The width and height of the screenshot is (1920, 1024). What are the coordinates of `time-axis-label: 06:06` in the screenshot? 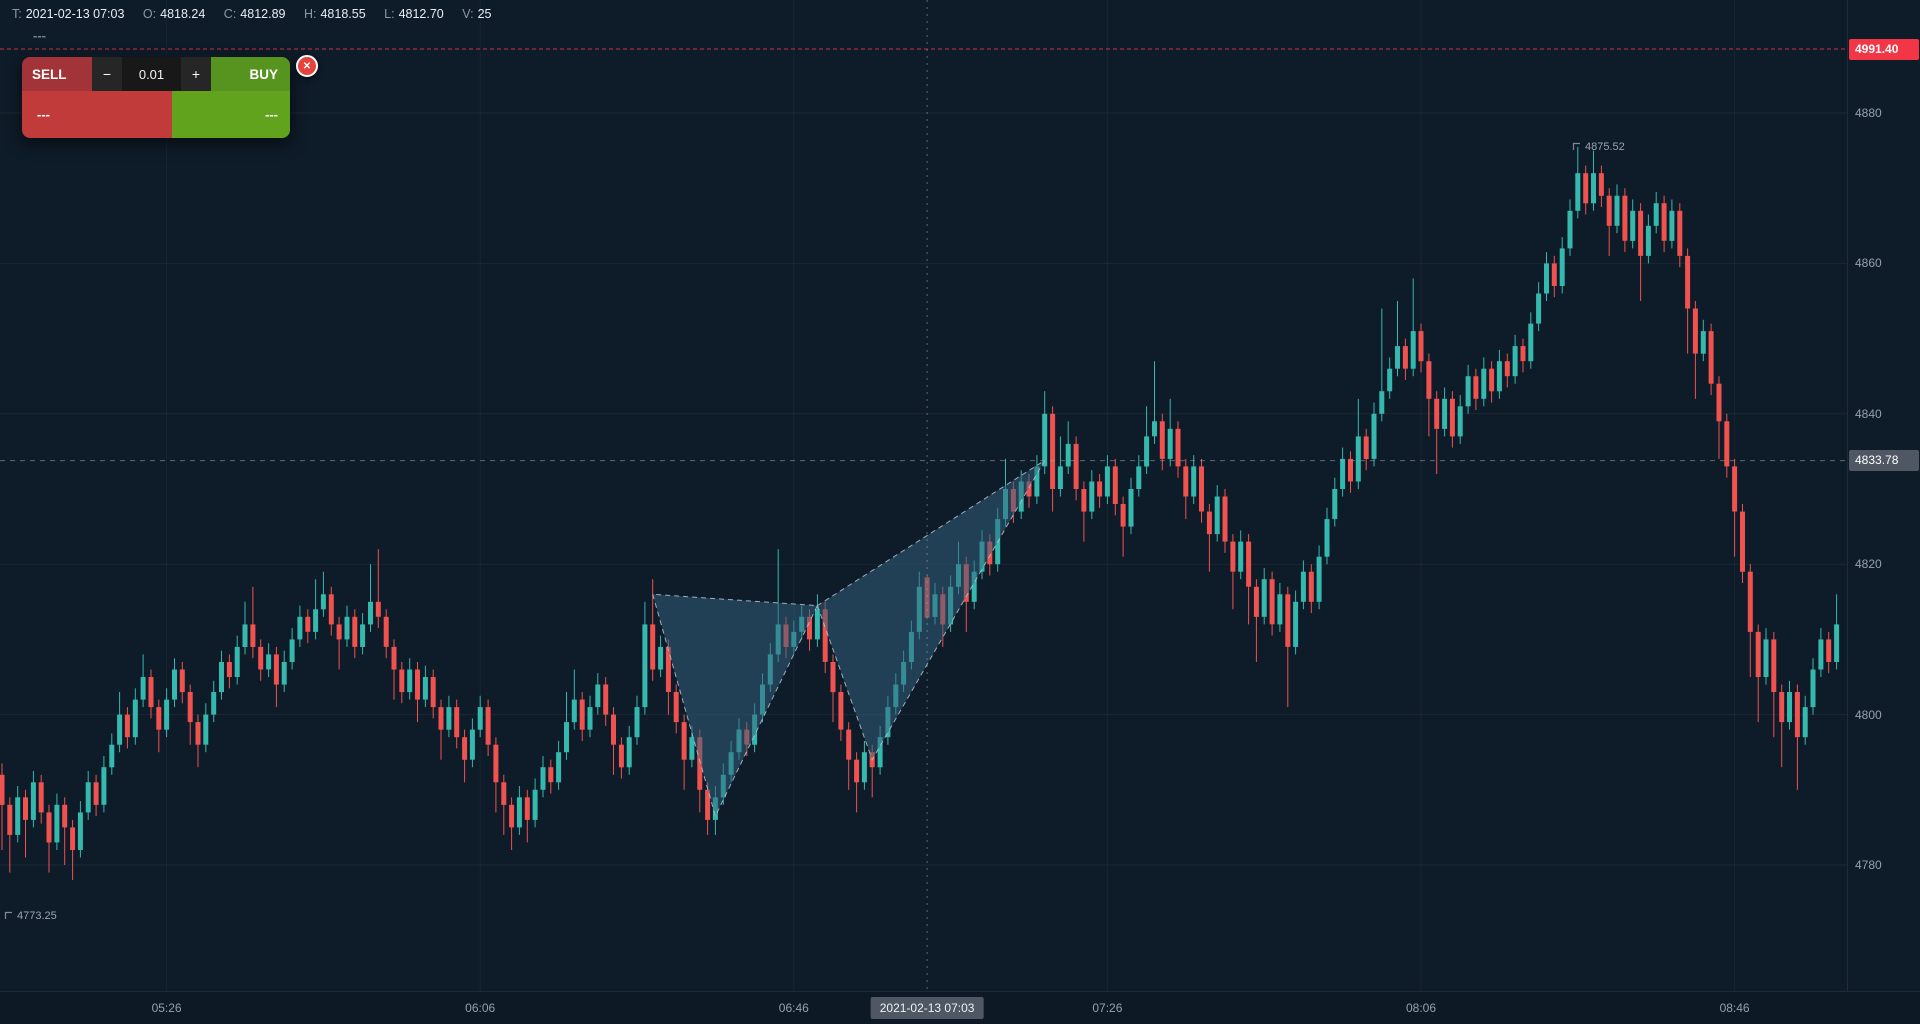 It's located at (480, 1008).